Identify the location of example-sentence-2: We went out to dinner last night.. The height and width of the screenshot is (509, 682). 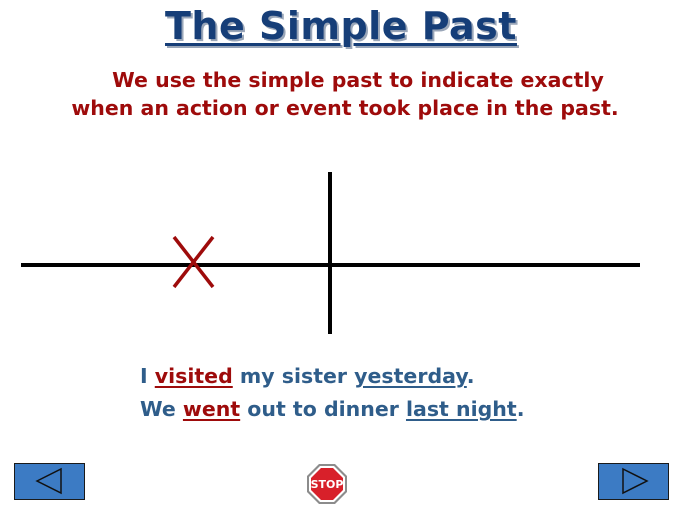
(332, 409).